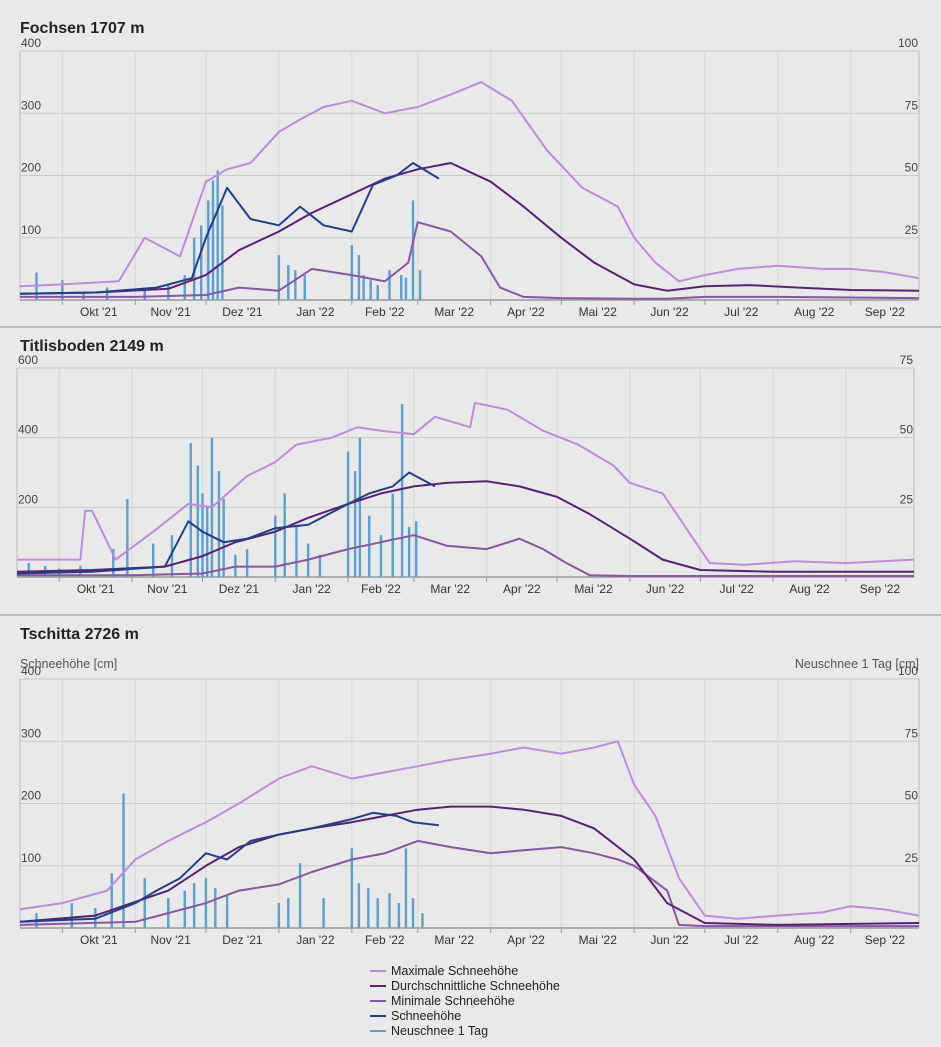 This screenshot has width=941, height=1047. Describe the element at coordinates (470, 327) in the screenshot. I see `panel-divider` at that location.